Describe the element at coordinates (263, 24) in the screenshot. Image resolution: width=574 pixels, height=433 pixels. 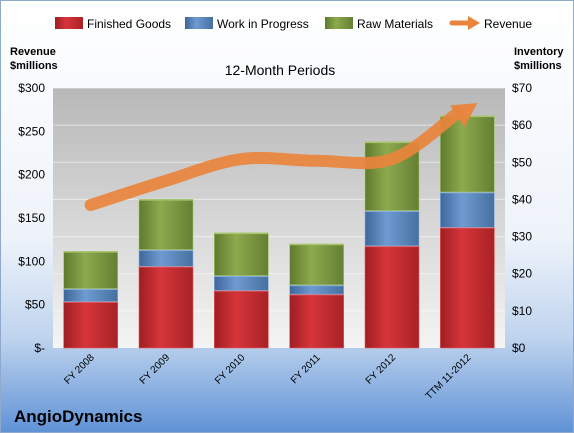
I see `legend-label-work-in-progress: Work in Progress` at that location.